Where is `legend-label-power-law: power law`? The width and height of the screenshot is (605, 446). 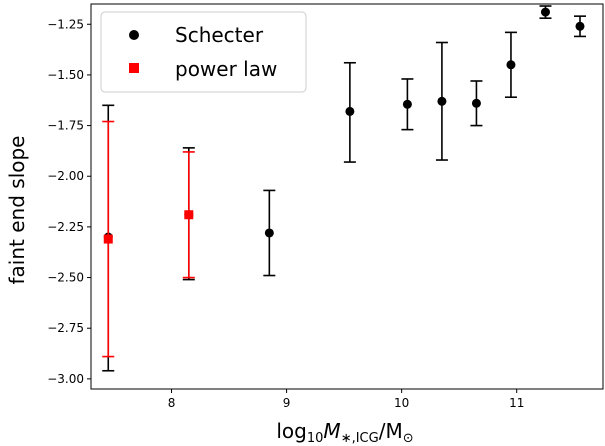 legend-label-power-law: power law is located at coordinates (226, 69).